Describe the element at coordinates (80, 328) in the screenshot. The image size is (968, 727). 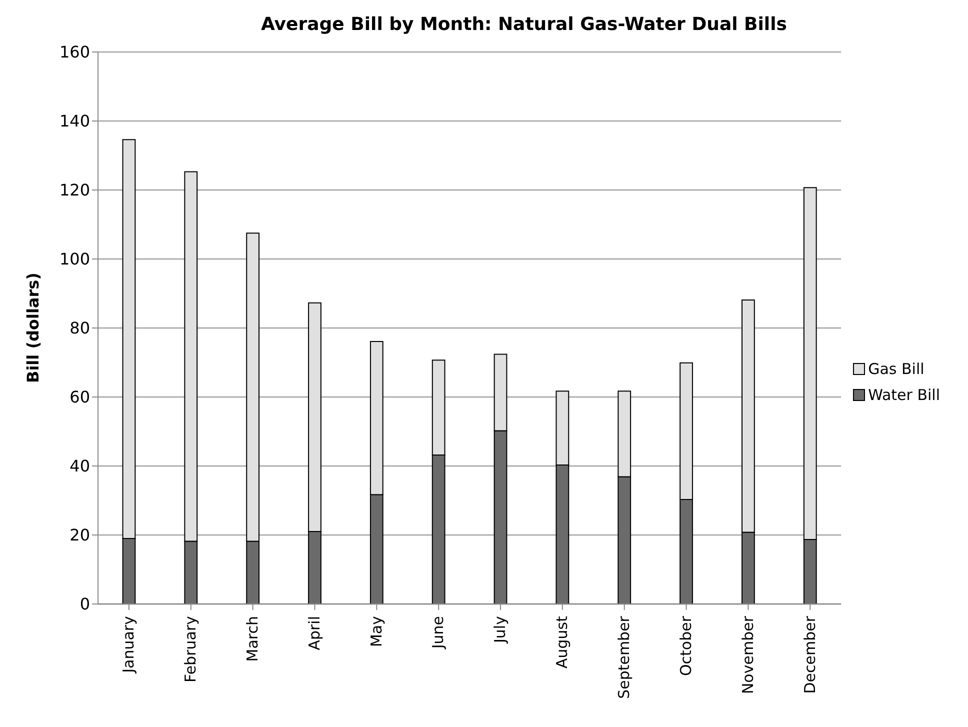
I see `y-tick-label: 80` at that location.